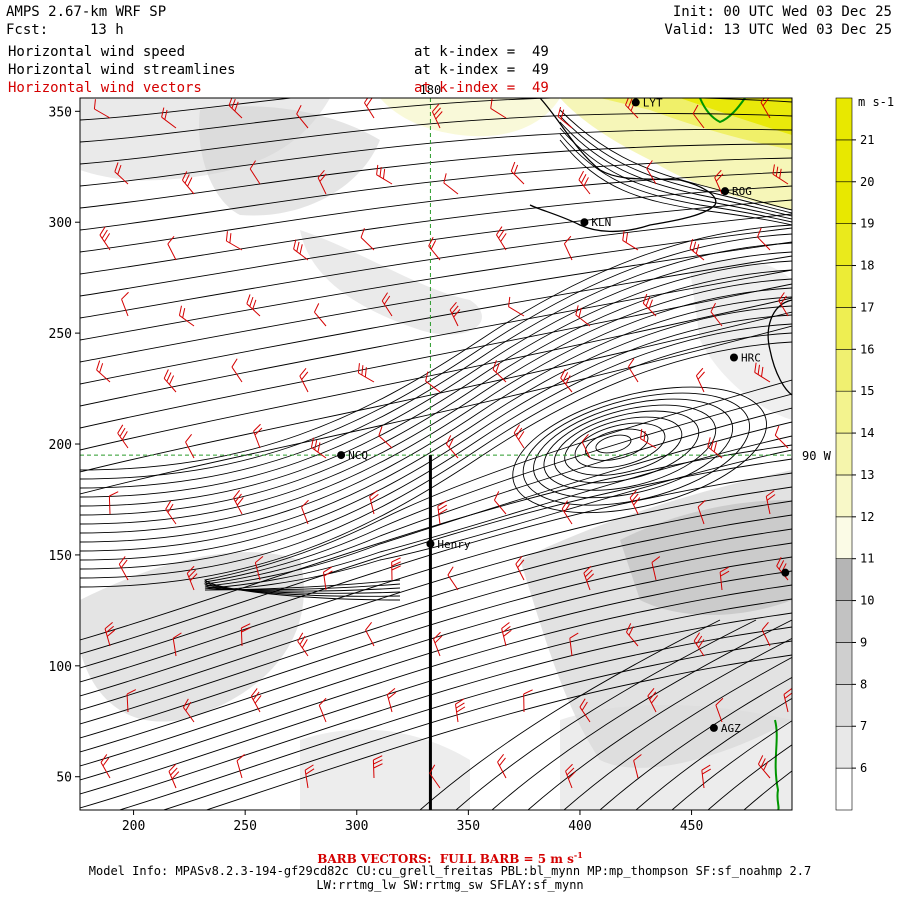 This screenshot has width=900, height=900. I want to click on x-tick-label: 300, so click(356, 826).